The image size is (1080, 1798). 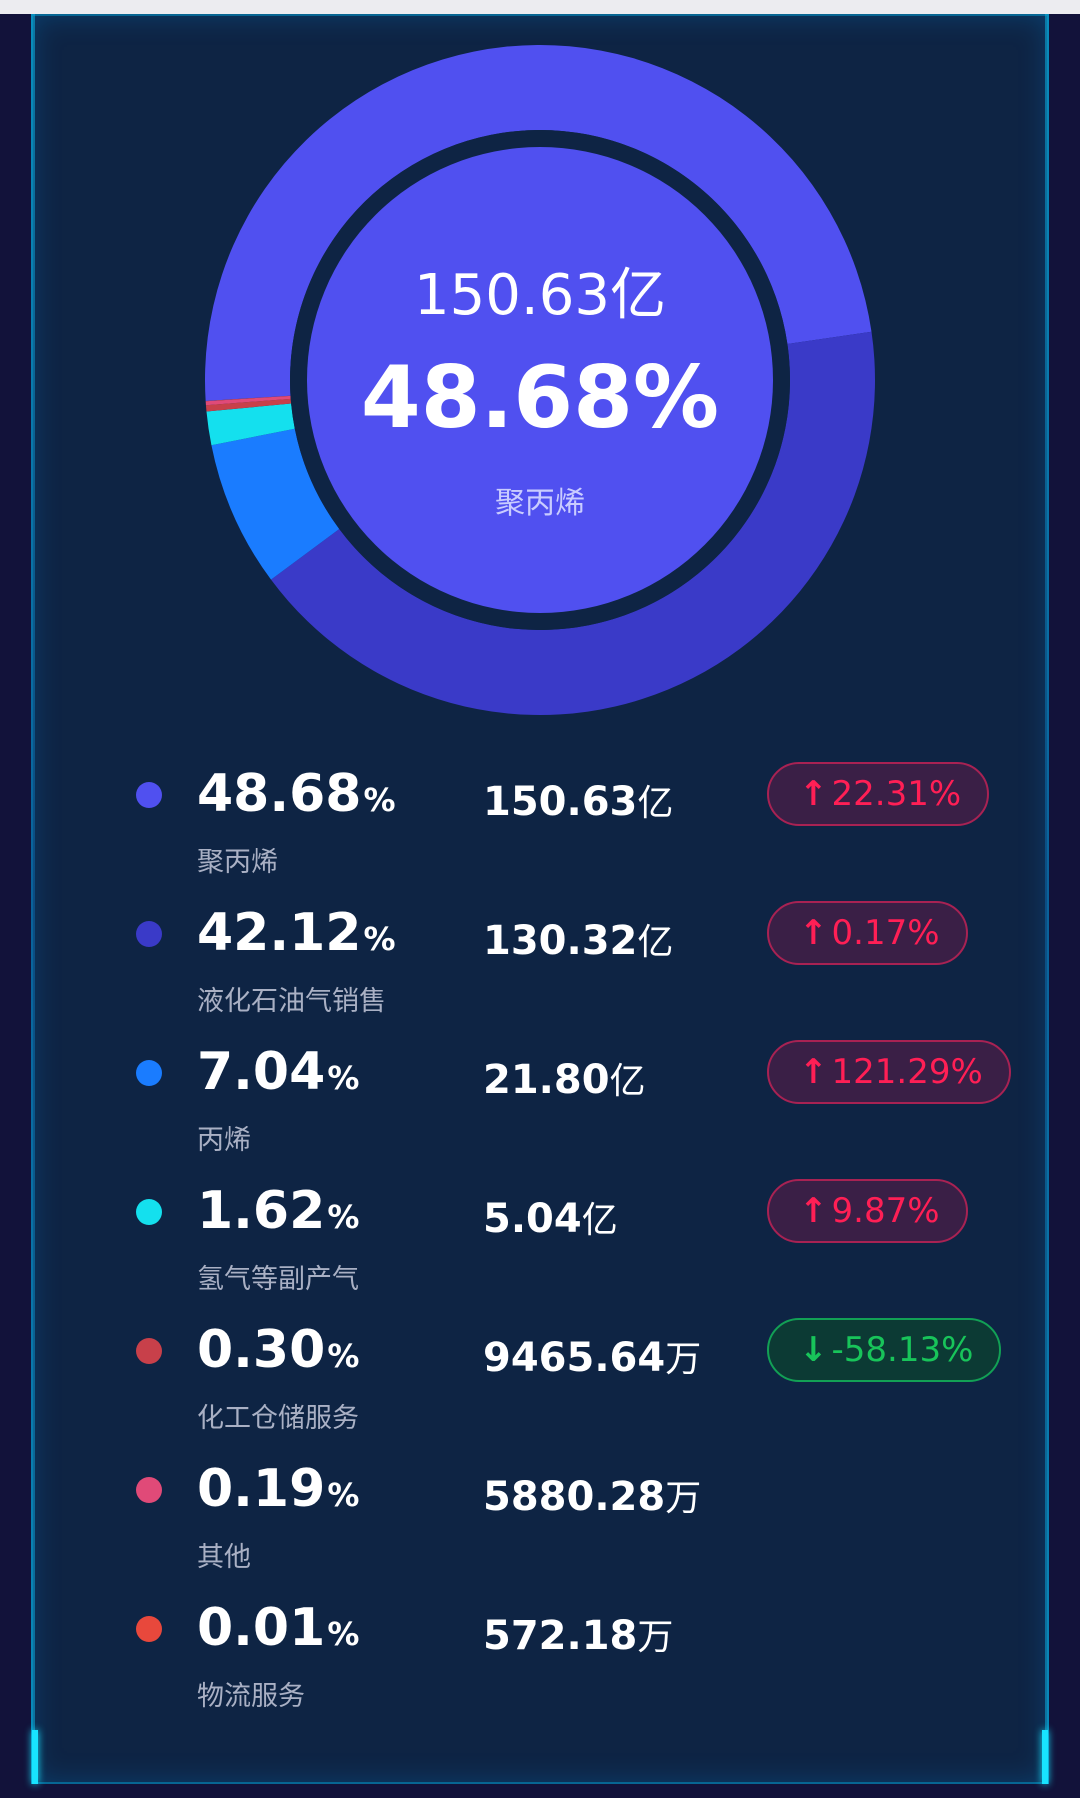 I want to click on legend-row: 0.30% 化工仓储服务 9465.64万 ↓ -58.13%, so click(x=540, y=1377).